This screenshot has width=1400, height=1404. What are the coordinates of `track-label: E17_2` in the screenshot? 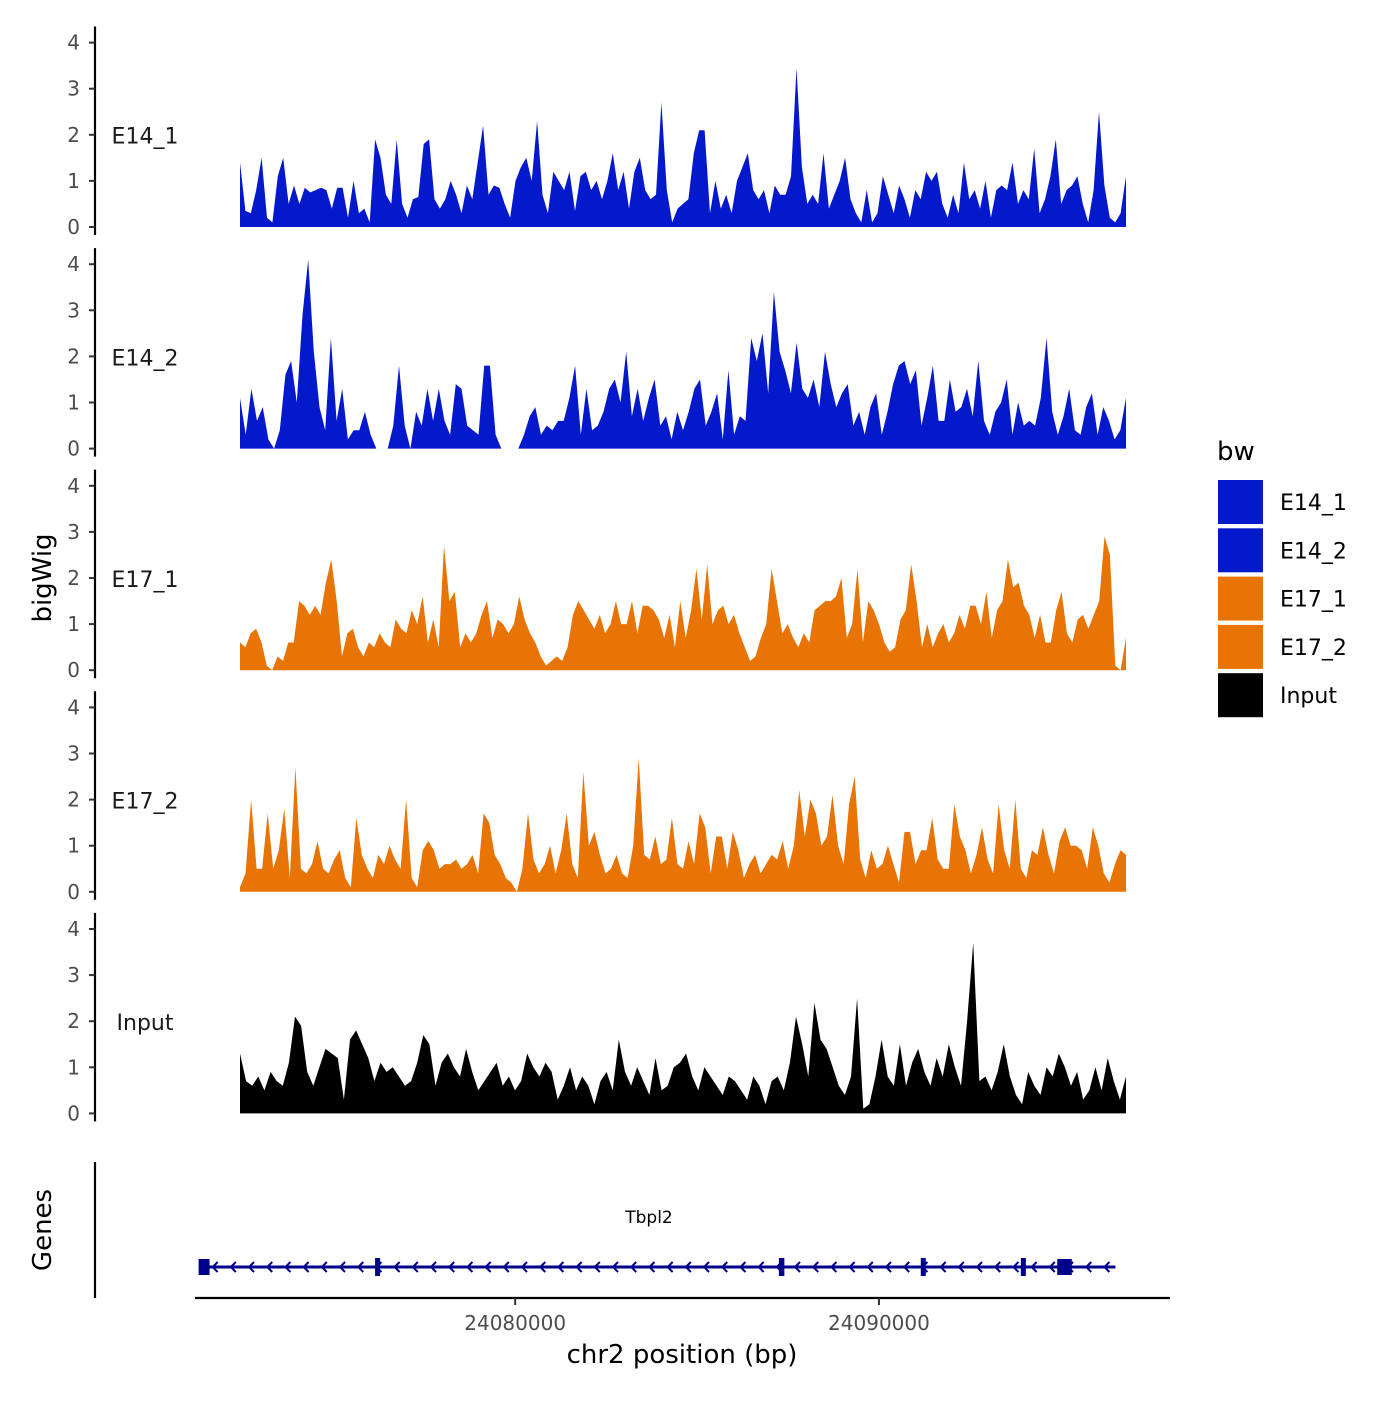 It's located at (145, 802).